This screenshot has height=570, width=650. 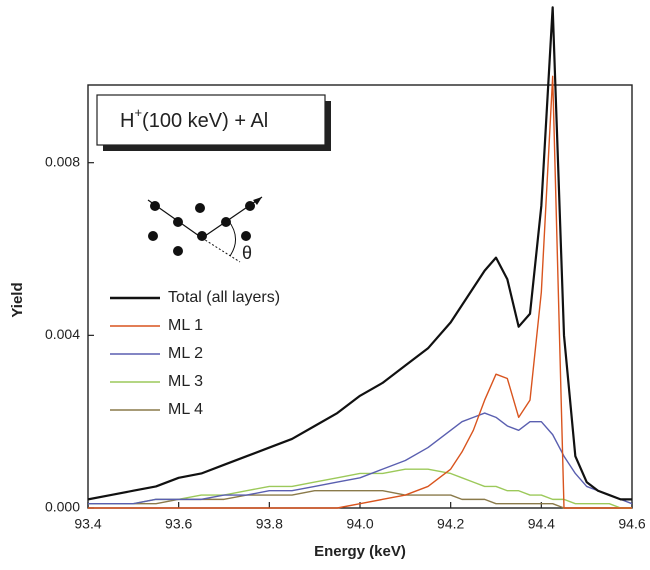 I want to click on lattice-schematic, so click(x=205, y=229).